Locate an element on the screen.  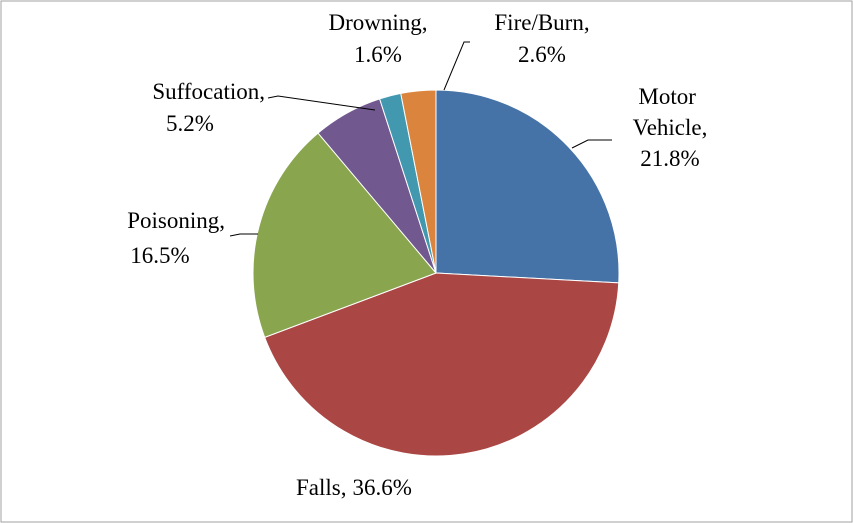
value-label: 2.6% is located at coordinates (542, 54).